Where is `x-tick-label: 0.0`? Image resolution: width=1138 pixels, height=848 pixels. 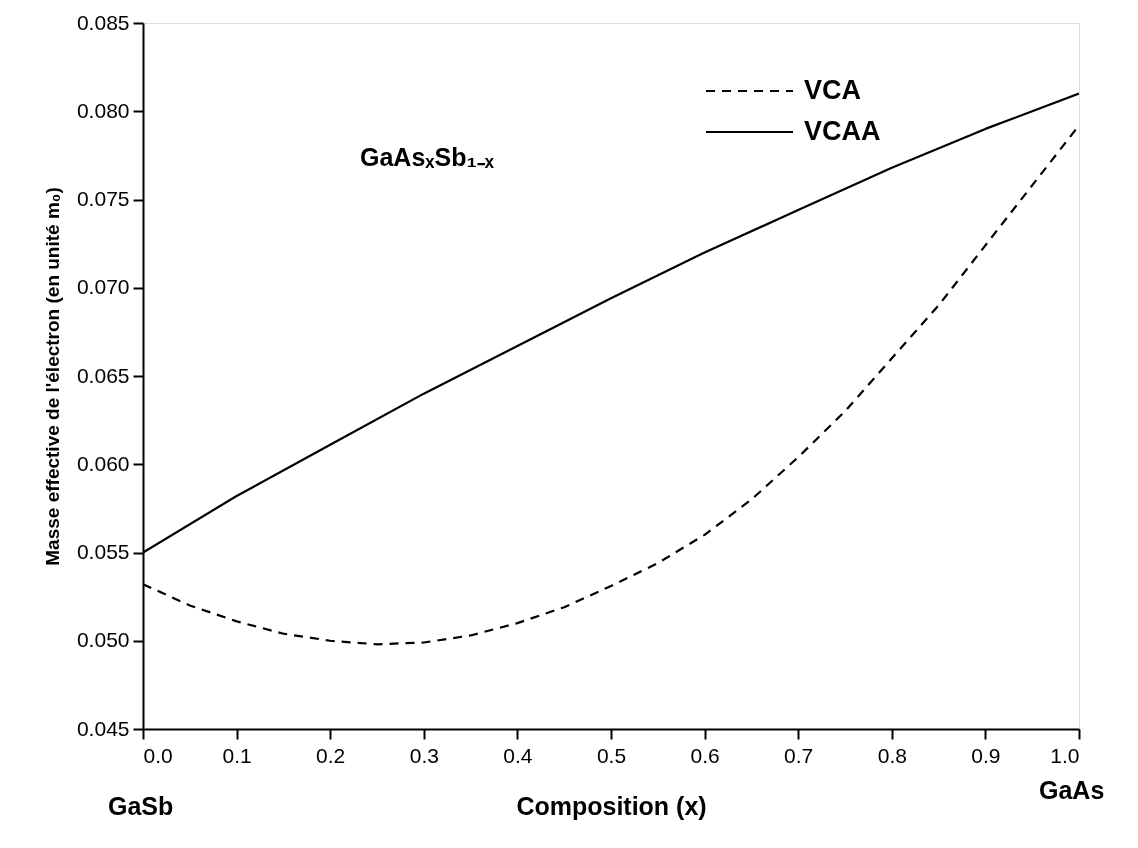
x-tick-label: 0.0 is located at coordinates (158, 755).